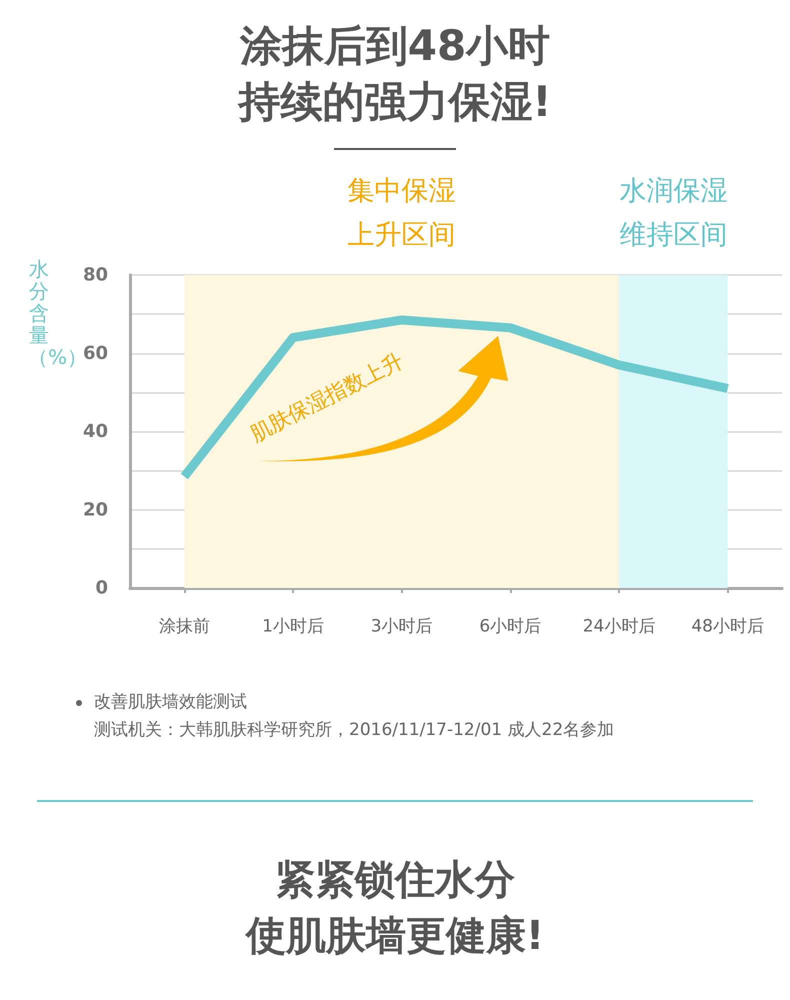  I want to click on y-tick-label: 80, so click(95, 275).